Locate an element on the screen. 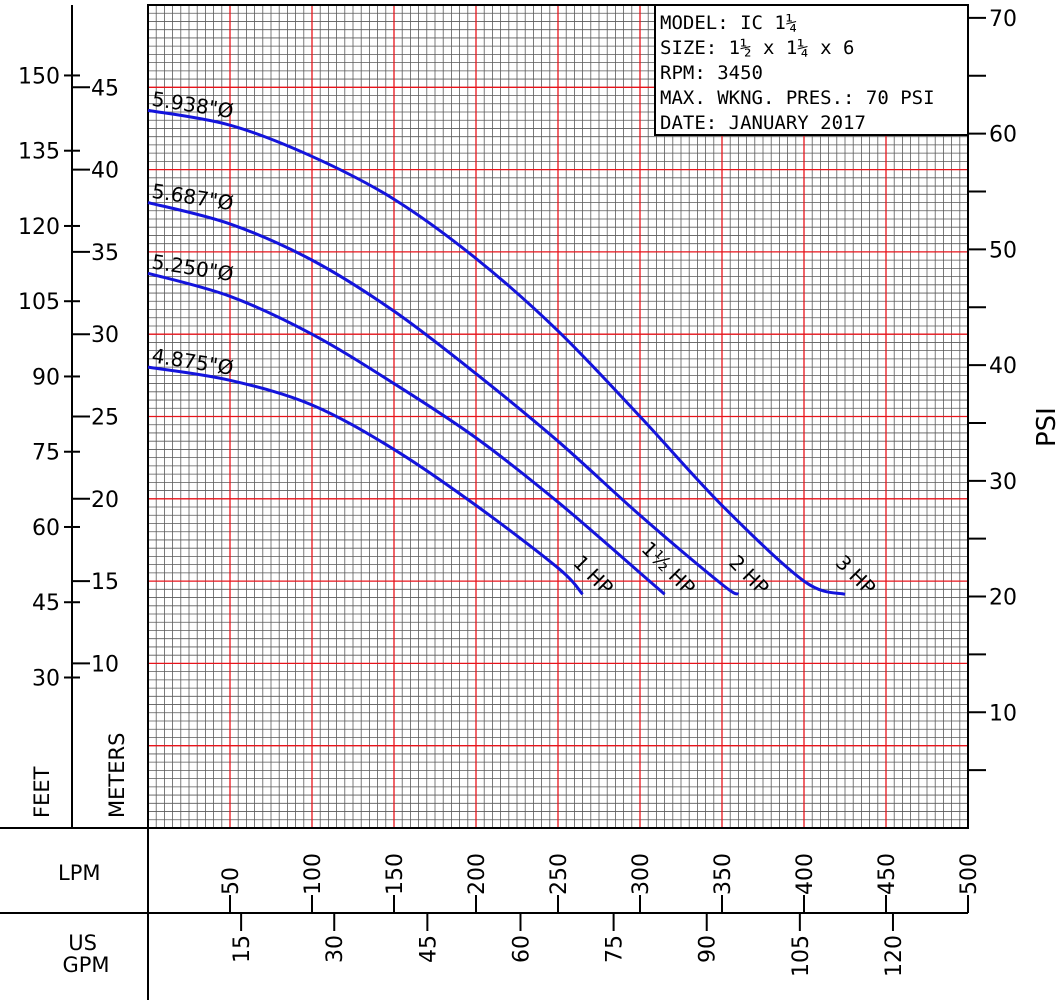 The width and height of the screenshot is (1061, 1000). meters-tick-label: 10 is located at coordinates (105, 664).